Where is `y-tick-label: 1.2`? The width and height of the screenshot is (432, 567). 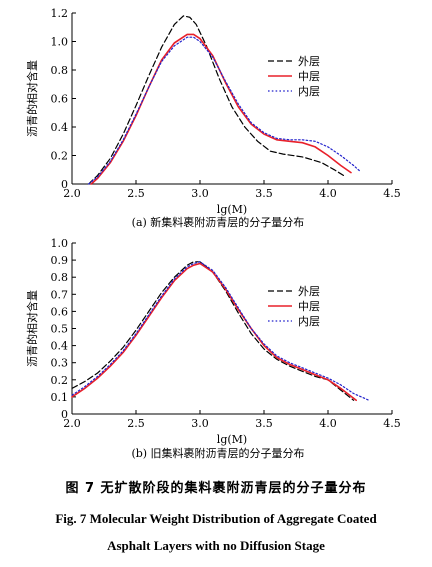 y-tick-label: 1.2 is located at coordinates (60, 13).